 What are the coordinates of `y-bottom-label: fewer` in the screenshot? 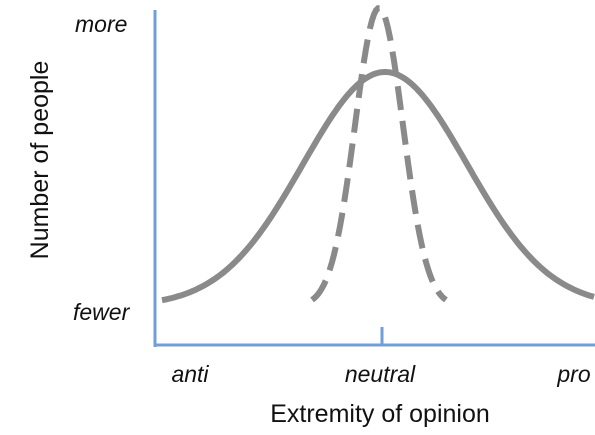 It's located at (102, 312).